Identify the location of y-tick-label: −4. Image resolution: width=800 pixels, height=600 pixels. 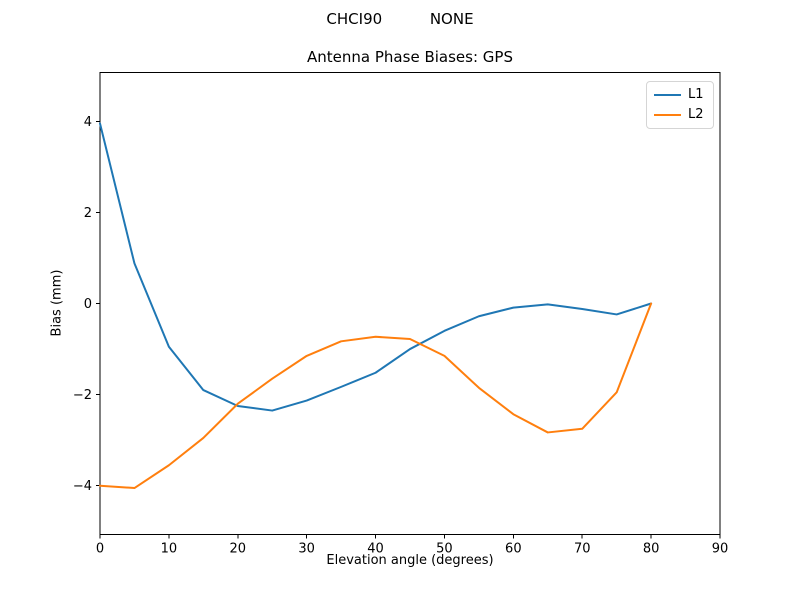
(82, 486).